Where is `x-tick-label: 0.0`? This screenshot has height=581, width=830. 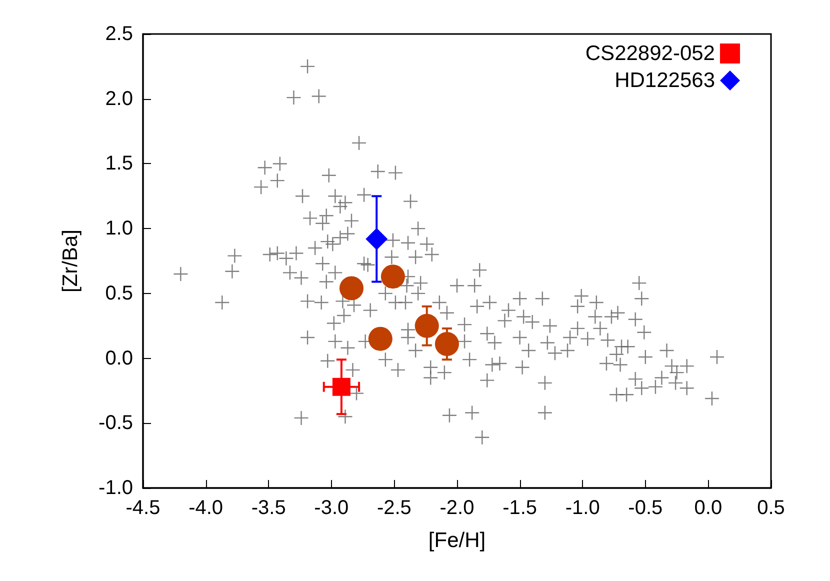 x-tick-label: 0.0 is located at coordinates (708, 508).